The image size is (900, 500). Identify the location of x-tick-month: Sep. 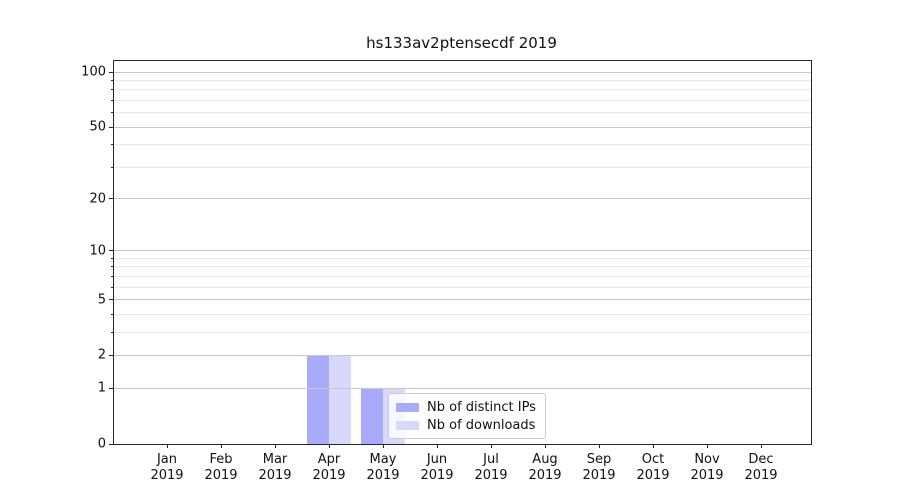
(599, 459).